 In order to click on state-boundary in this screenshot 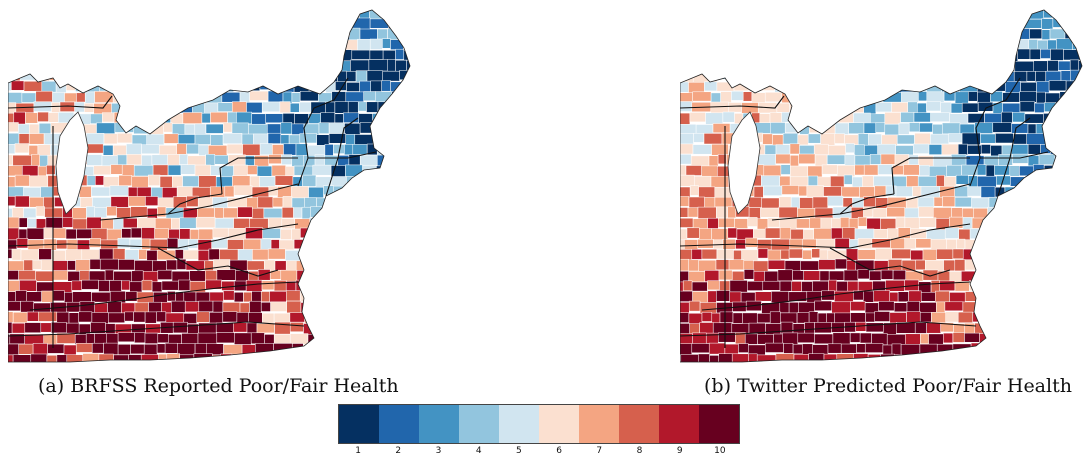, I will do `click(836, 296)`.